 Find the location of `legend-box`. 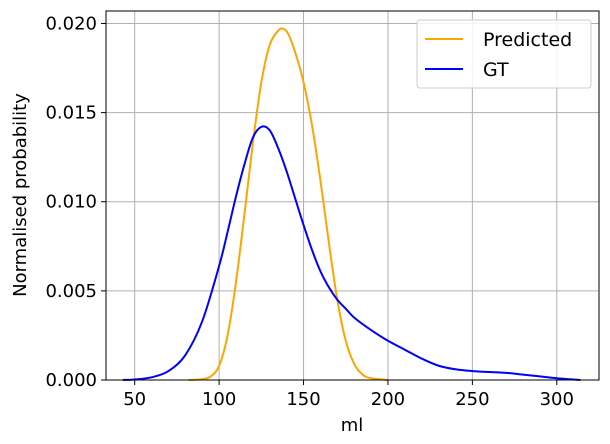

legend-box is located at coordinates (504, 54).